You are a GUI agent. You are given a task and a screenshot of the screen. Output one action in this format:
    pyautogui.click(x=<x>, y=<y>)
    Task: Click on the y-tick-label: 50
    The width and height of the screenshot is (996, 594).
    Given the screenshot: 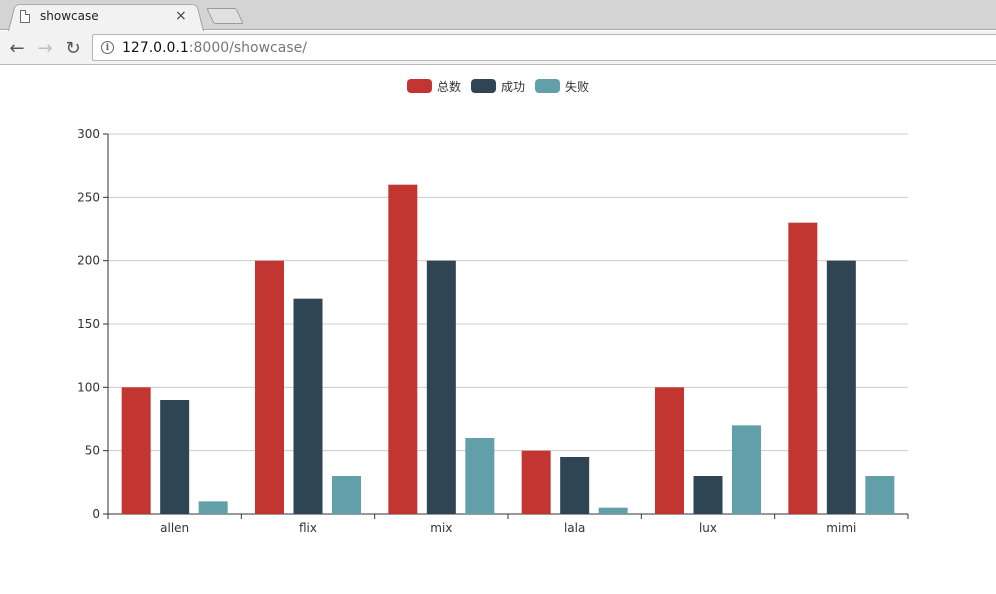 What is the action you would take?
    pyautogui.click(x=92, y=451)
    